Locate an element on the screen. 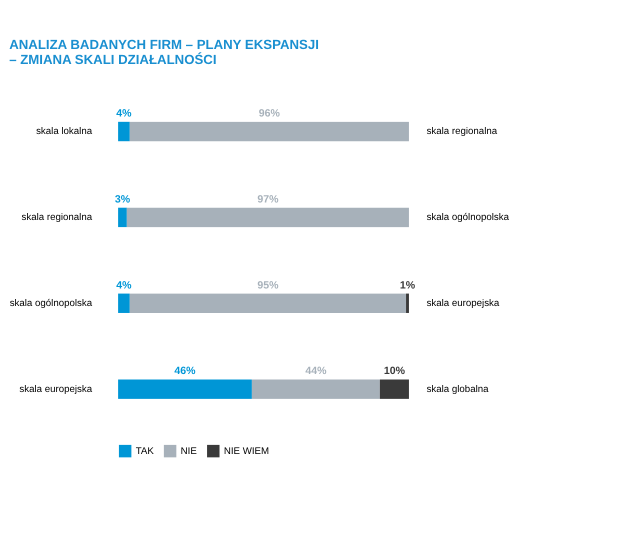 This screenshot has height=550, width=624. legend-label: NIE is located at coordinates (189, 451).